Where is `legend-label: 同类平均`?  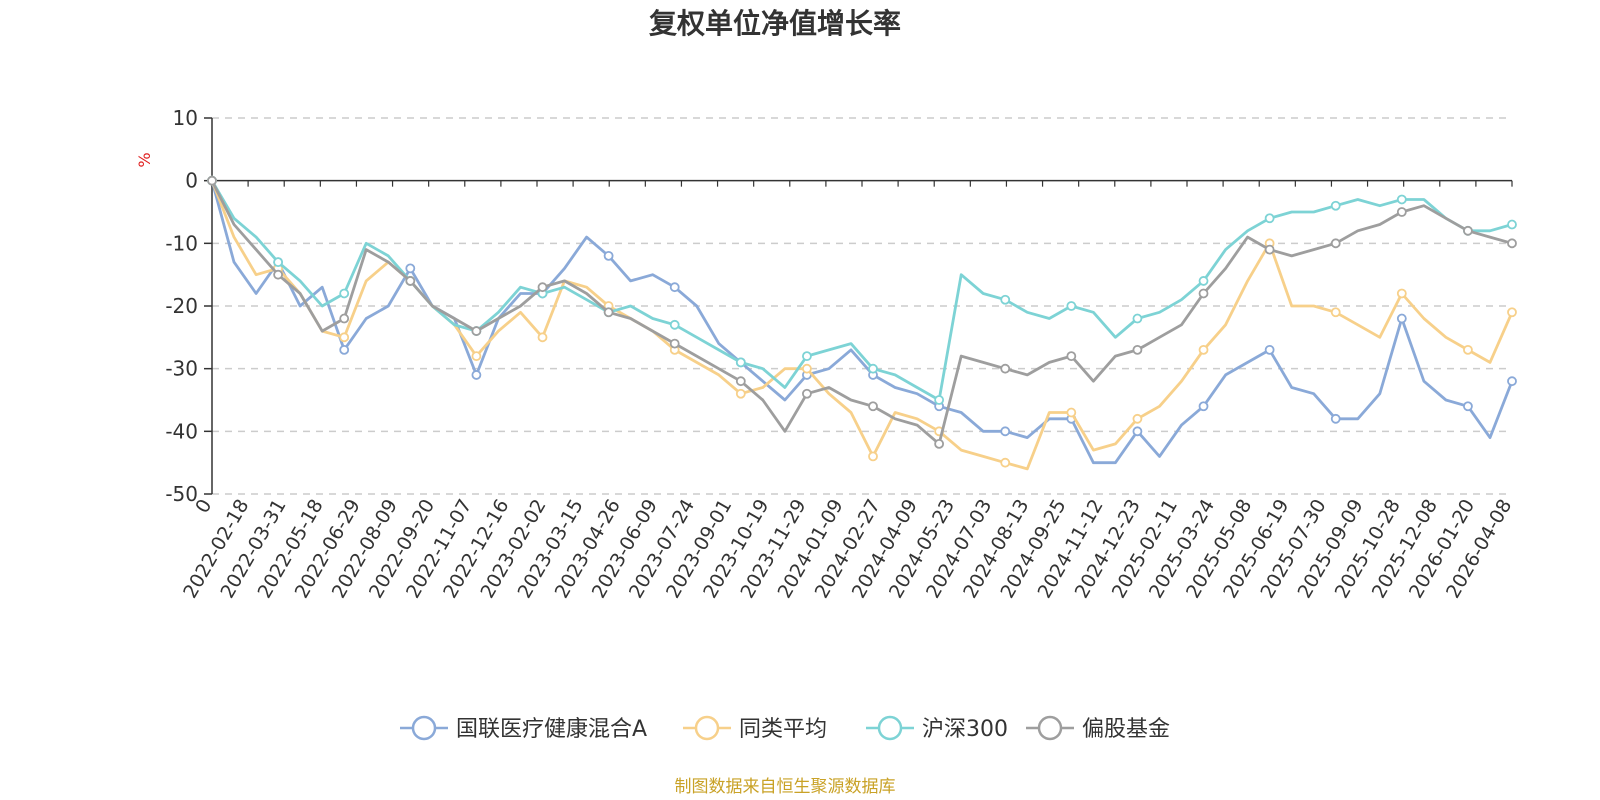
legend-label: 同类平均 is located at coordinates (783, 729).